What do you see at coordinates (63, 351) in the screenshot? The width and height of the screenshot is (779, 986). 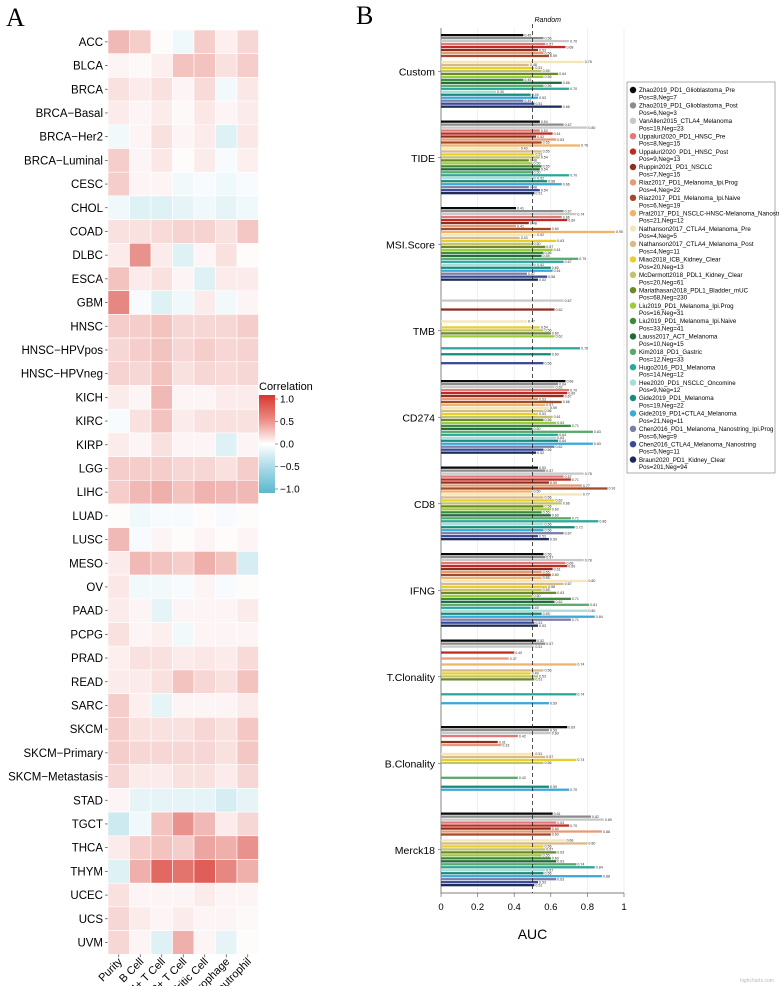 I see `heatmap-row-label: HNSC−HPVpos` at bounding box center [63, 351].